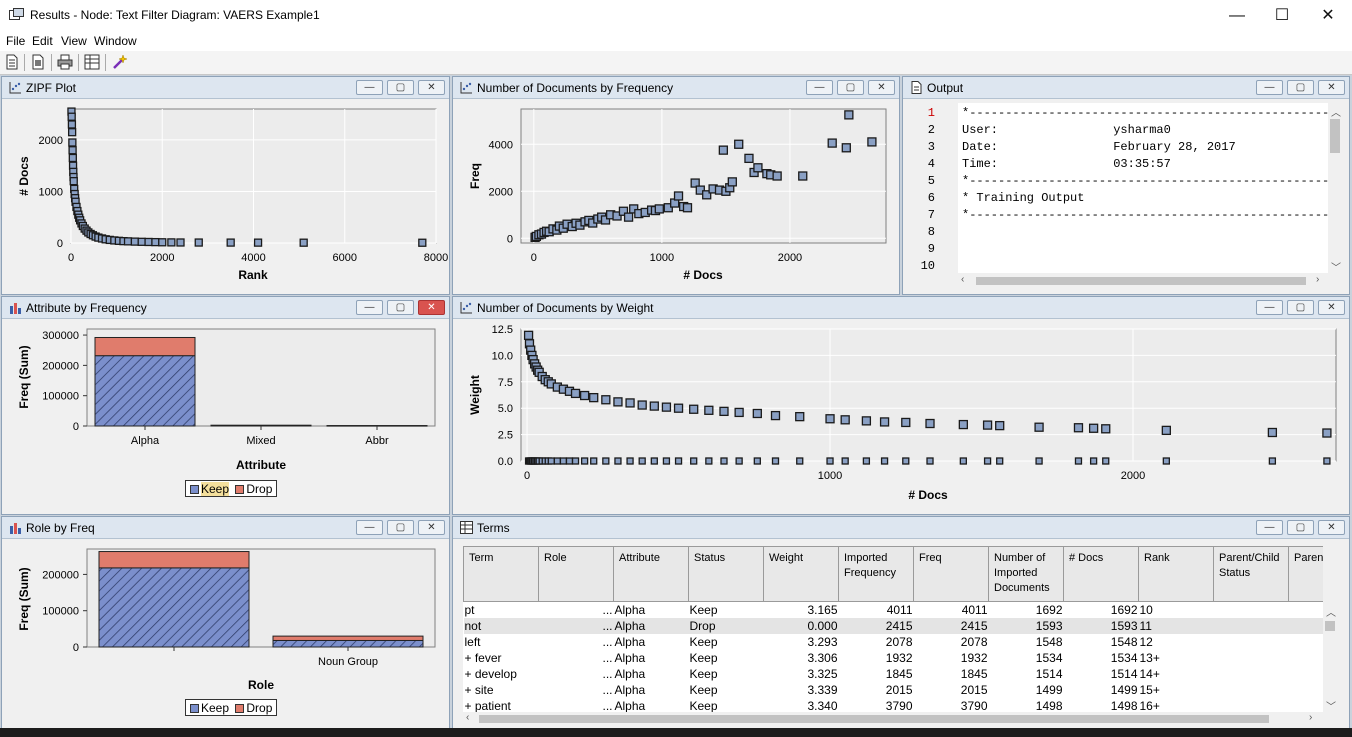 The height and width of the screenshot is (737, 1352). What do you see at coordinates (1251, 574) in the screenshot?
I see `terms-column-header: Parent/Child Status` at bounding box center [1251, 574].